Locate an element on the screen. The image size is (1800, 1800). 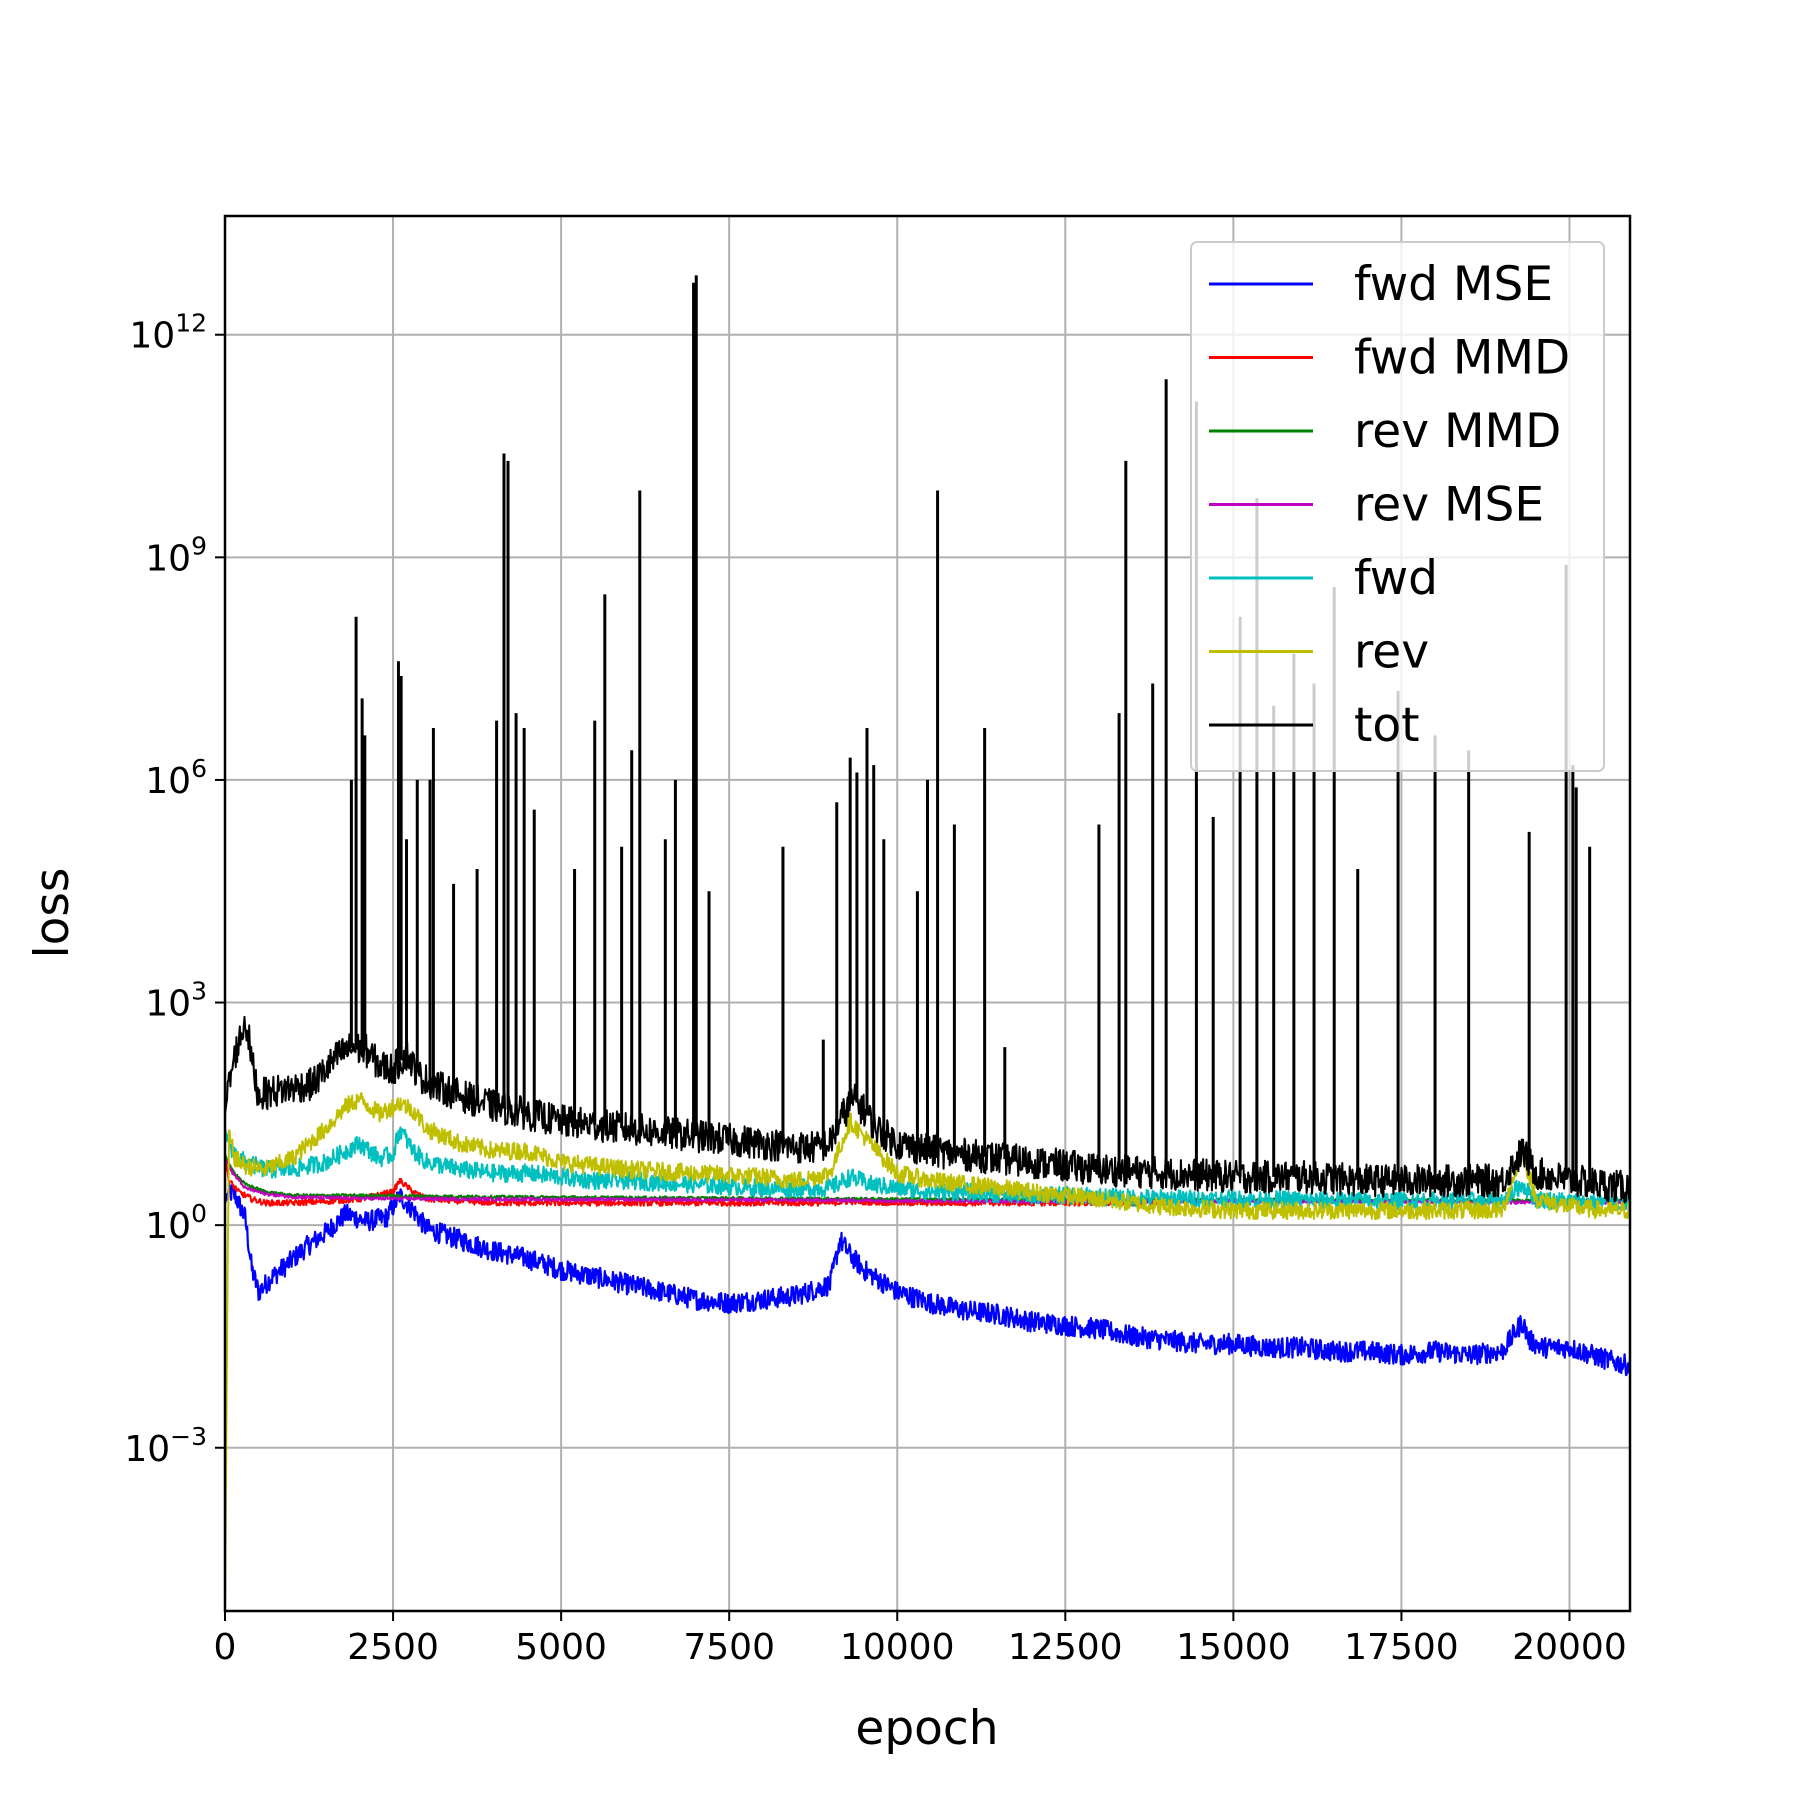
legend-entry: fwd MSE is located at coordinates (1453, 284).